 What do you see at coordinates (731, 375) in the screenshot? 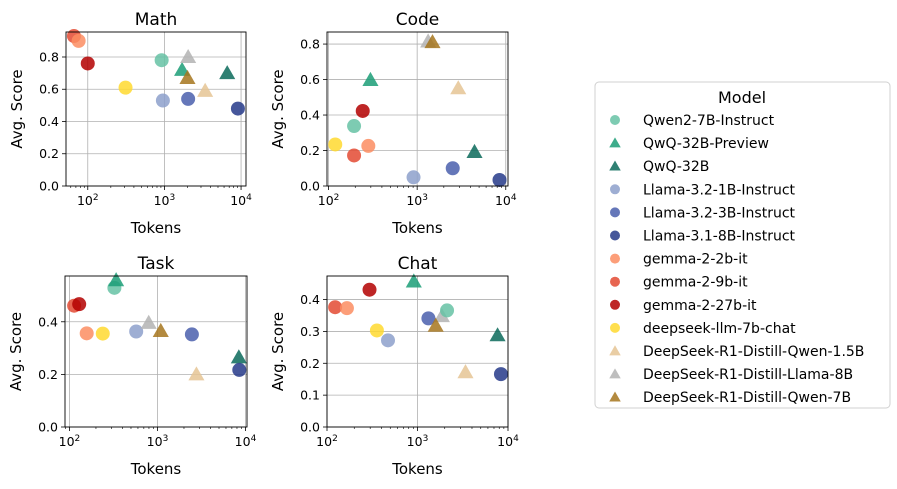
I see `legend-item: DeepSeek-R1-Distill-Llama-8B` at bounding box center [731, 375].